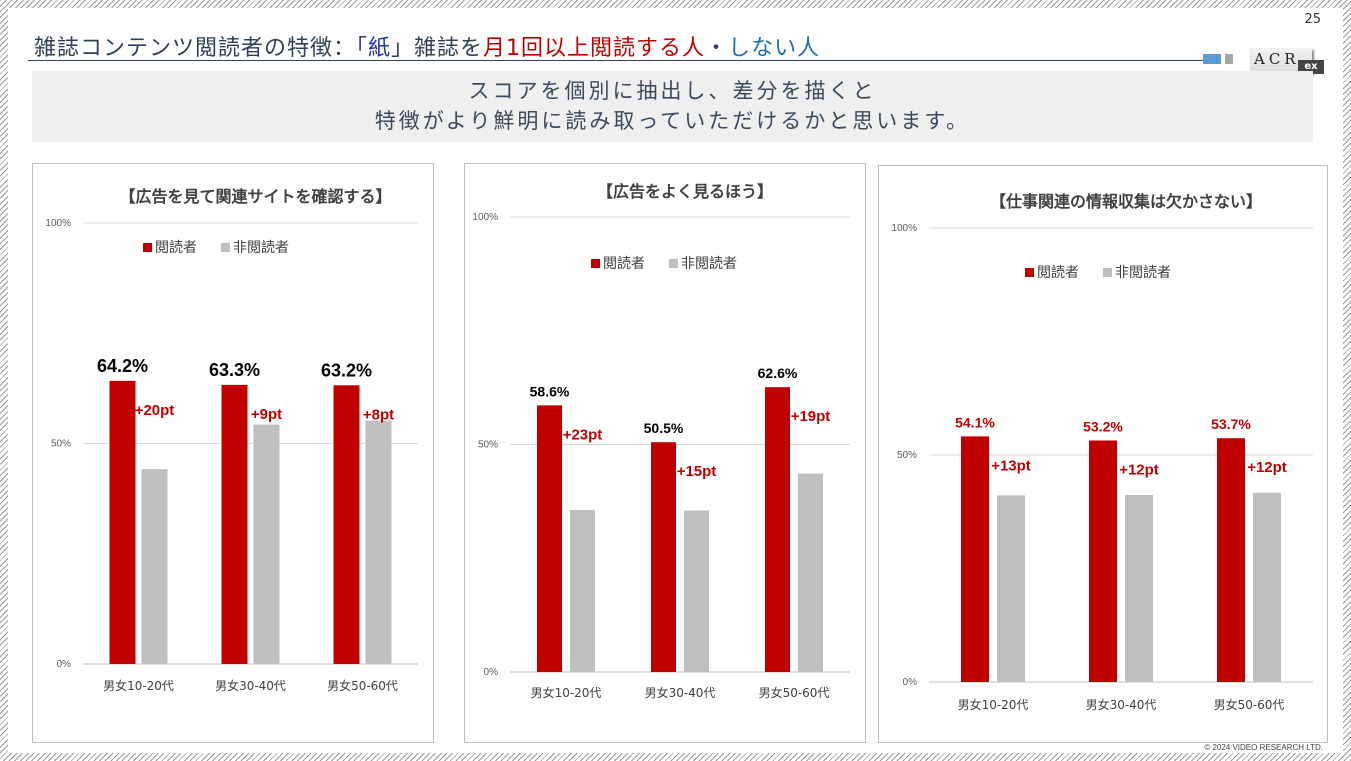 The width and height of the screenshot is (1351, 761). What do you see at coordinates (778, 373) in the screenshot?
I see `value-label: 62.6%` at bounding box center [778, 373].